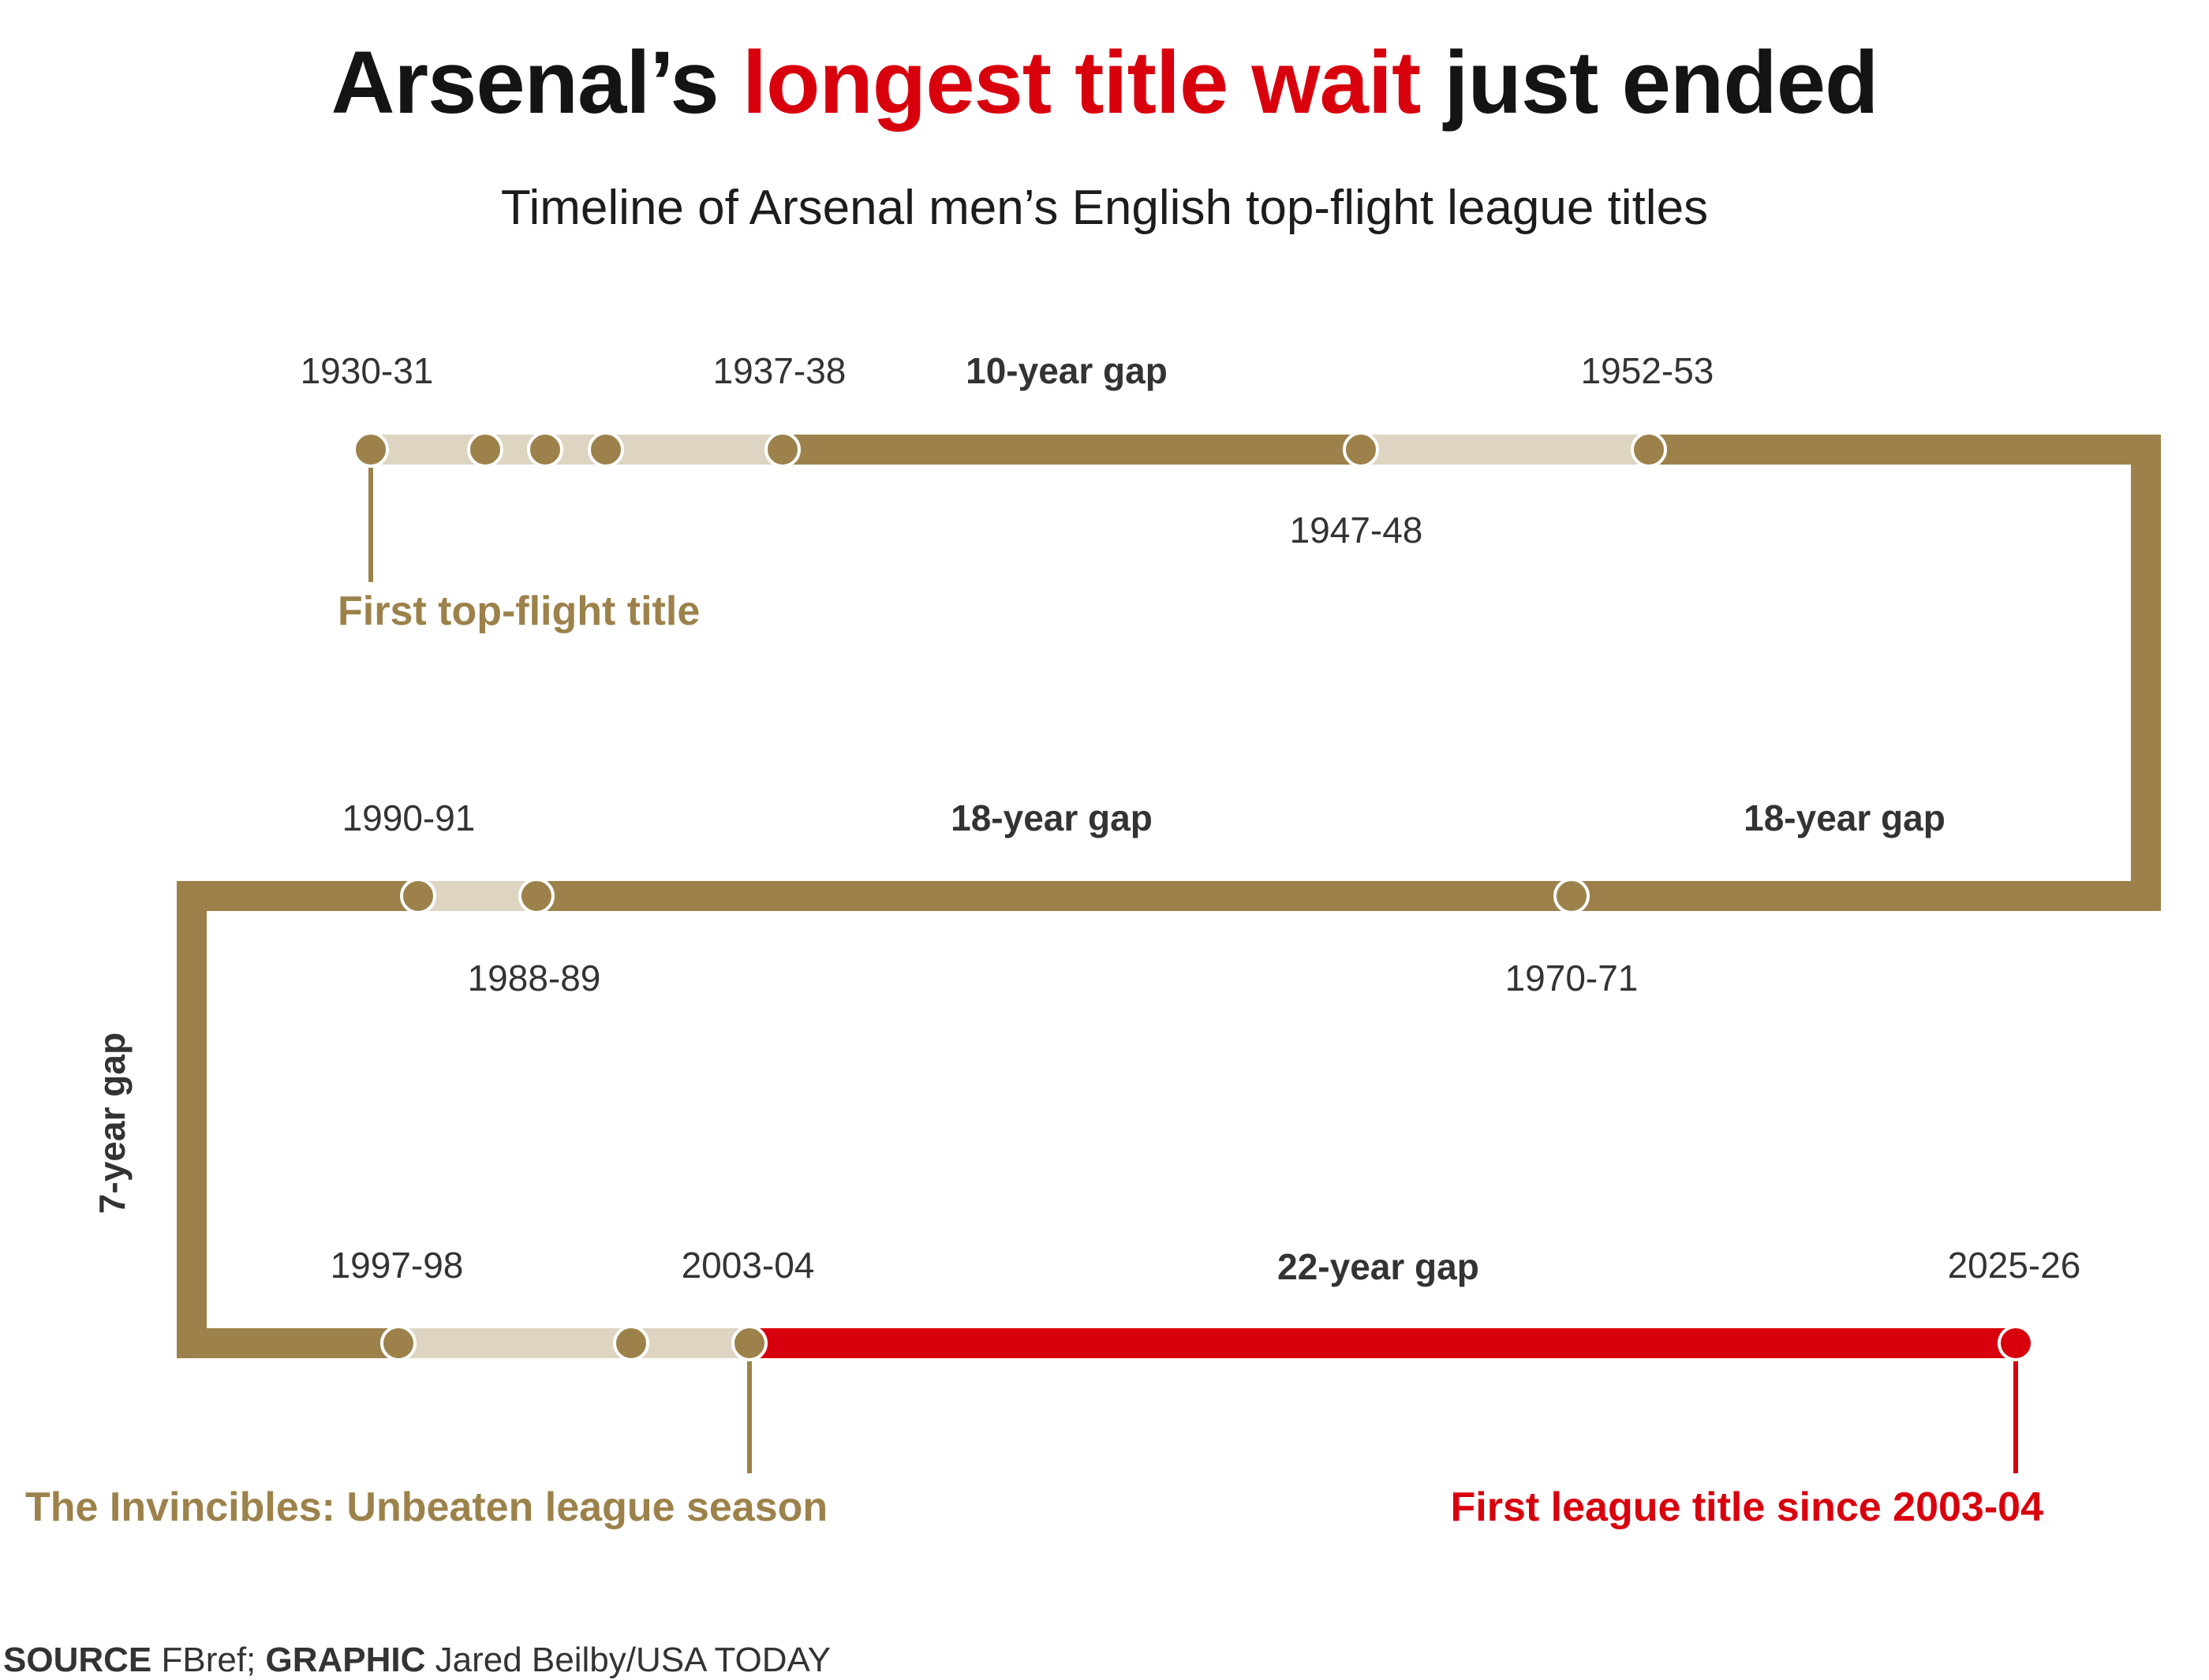 The height and width of the screenshot is (1680, 2209). Describe the element at coordinates (628, 1660) in the screenshot. I see `graphic-text: Jared Beilby/USA TODAY` at that location.